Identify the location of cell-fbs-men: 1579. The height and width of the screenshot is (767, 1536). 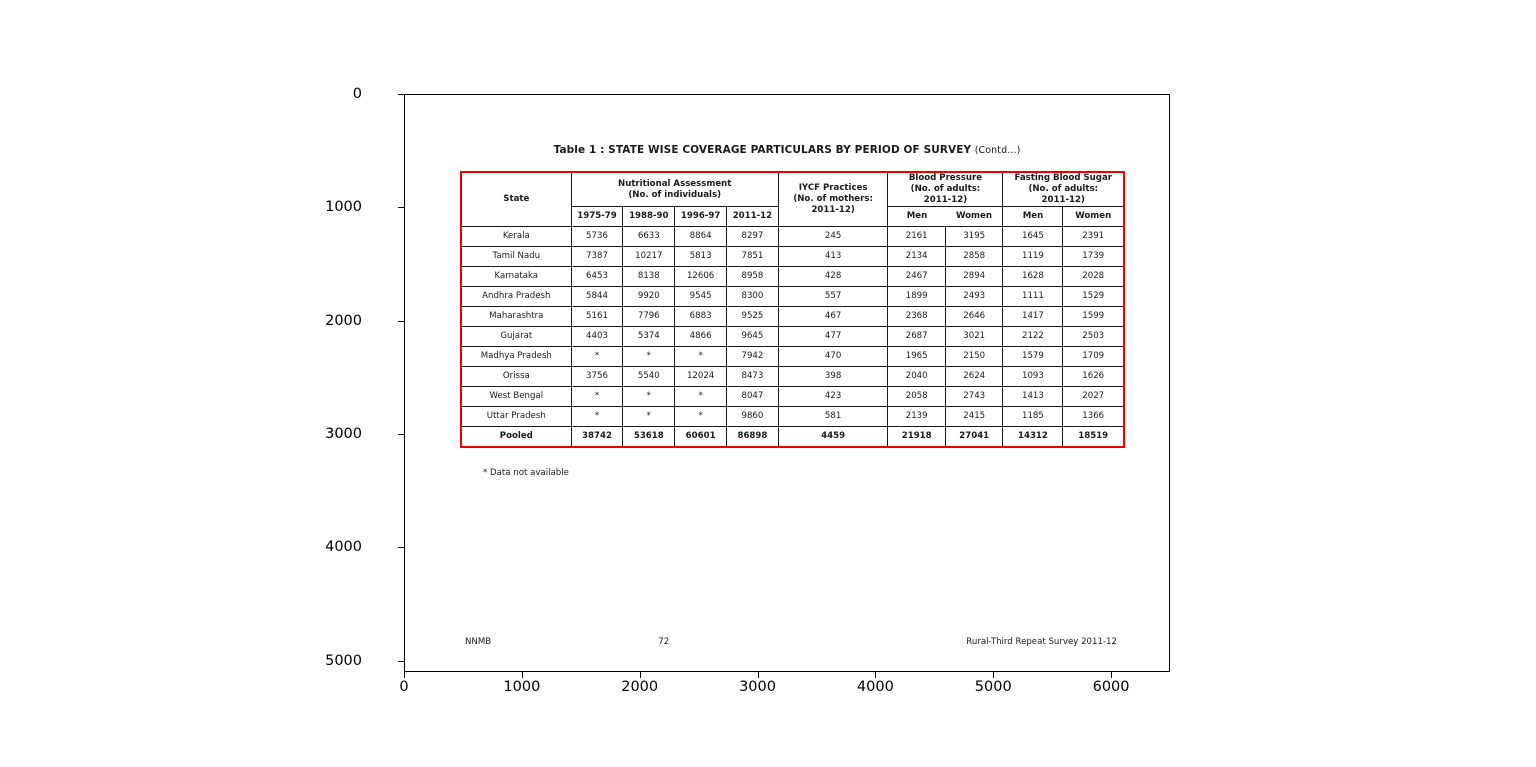
(1033, 356).